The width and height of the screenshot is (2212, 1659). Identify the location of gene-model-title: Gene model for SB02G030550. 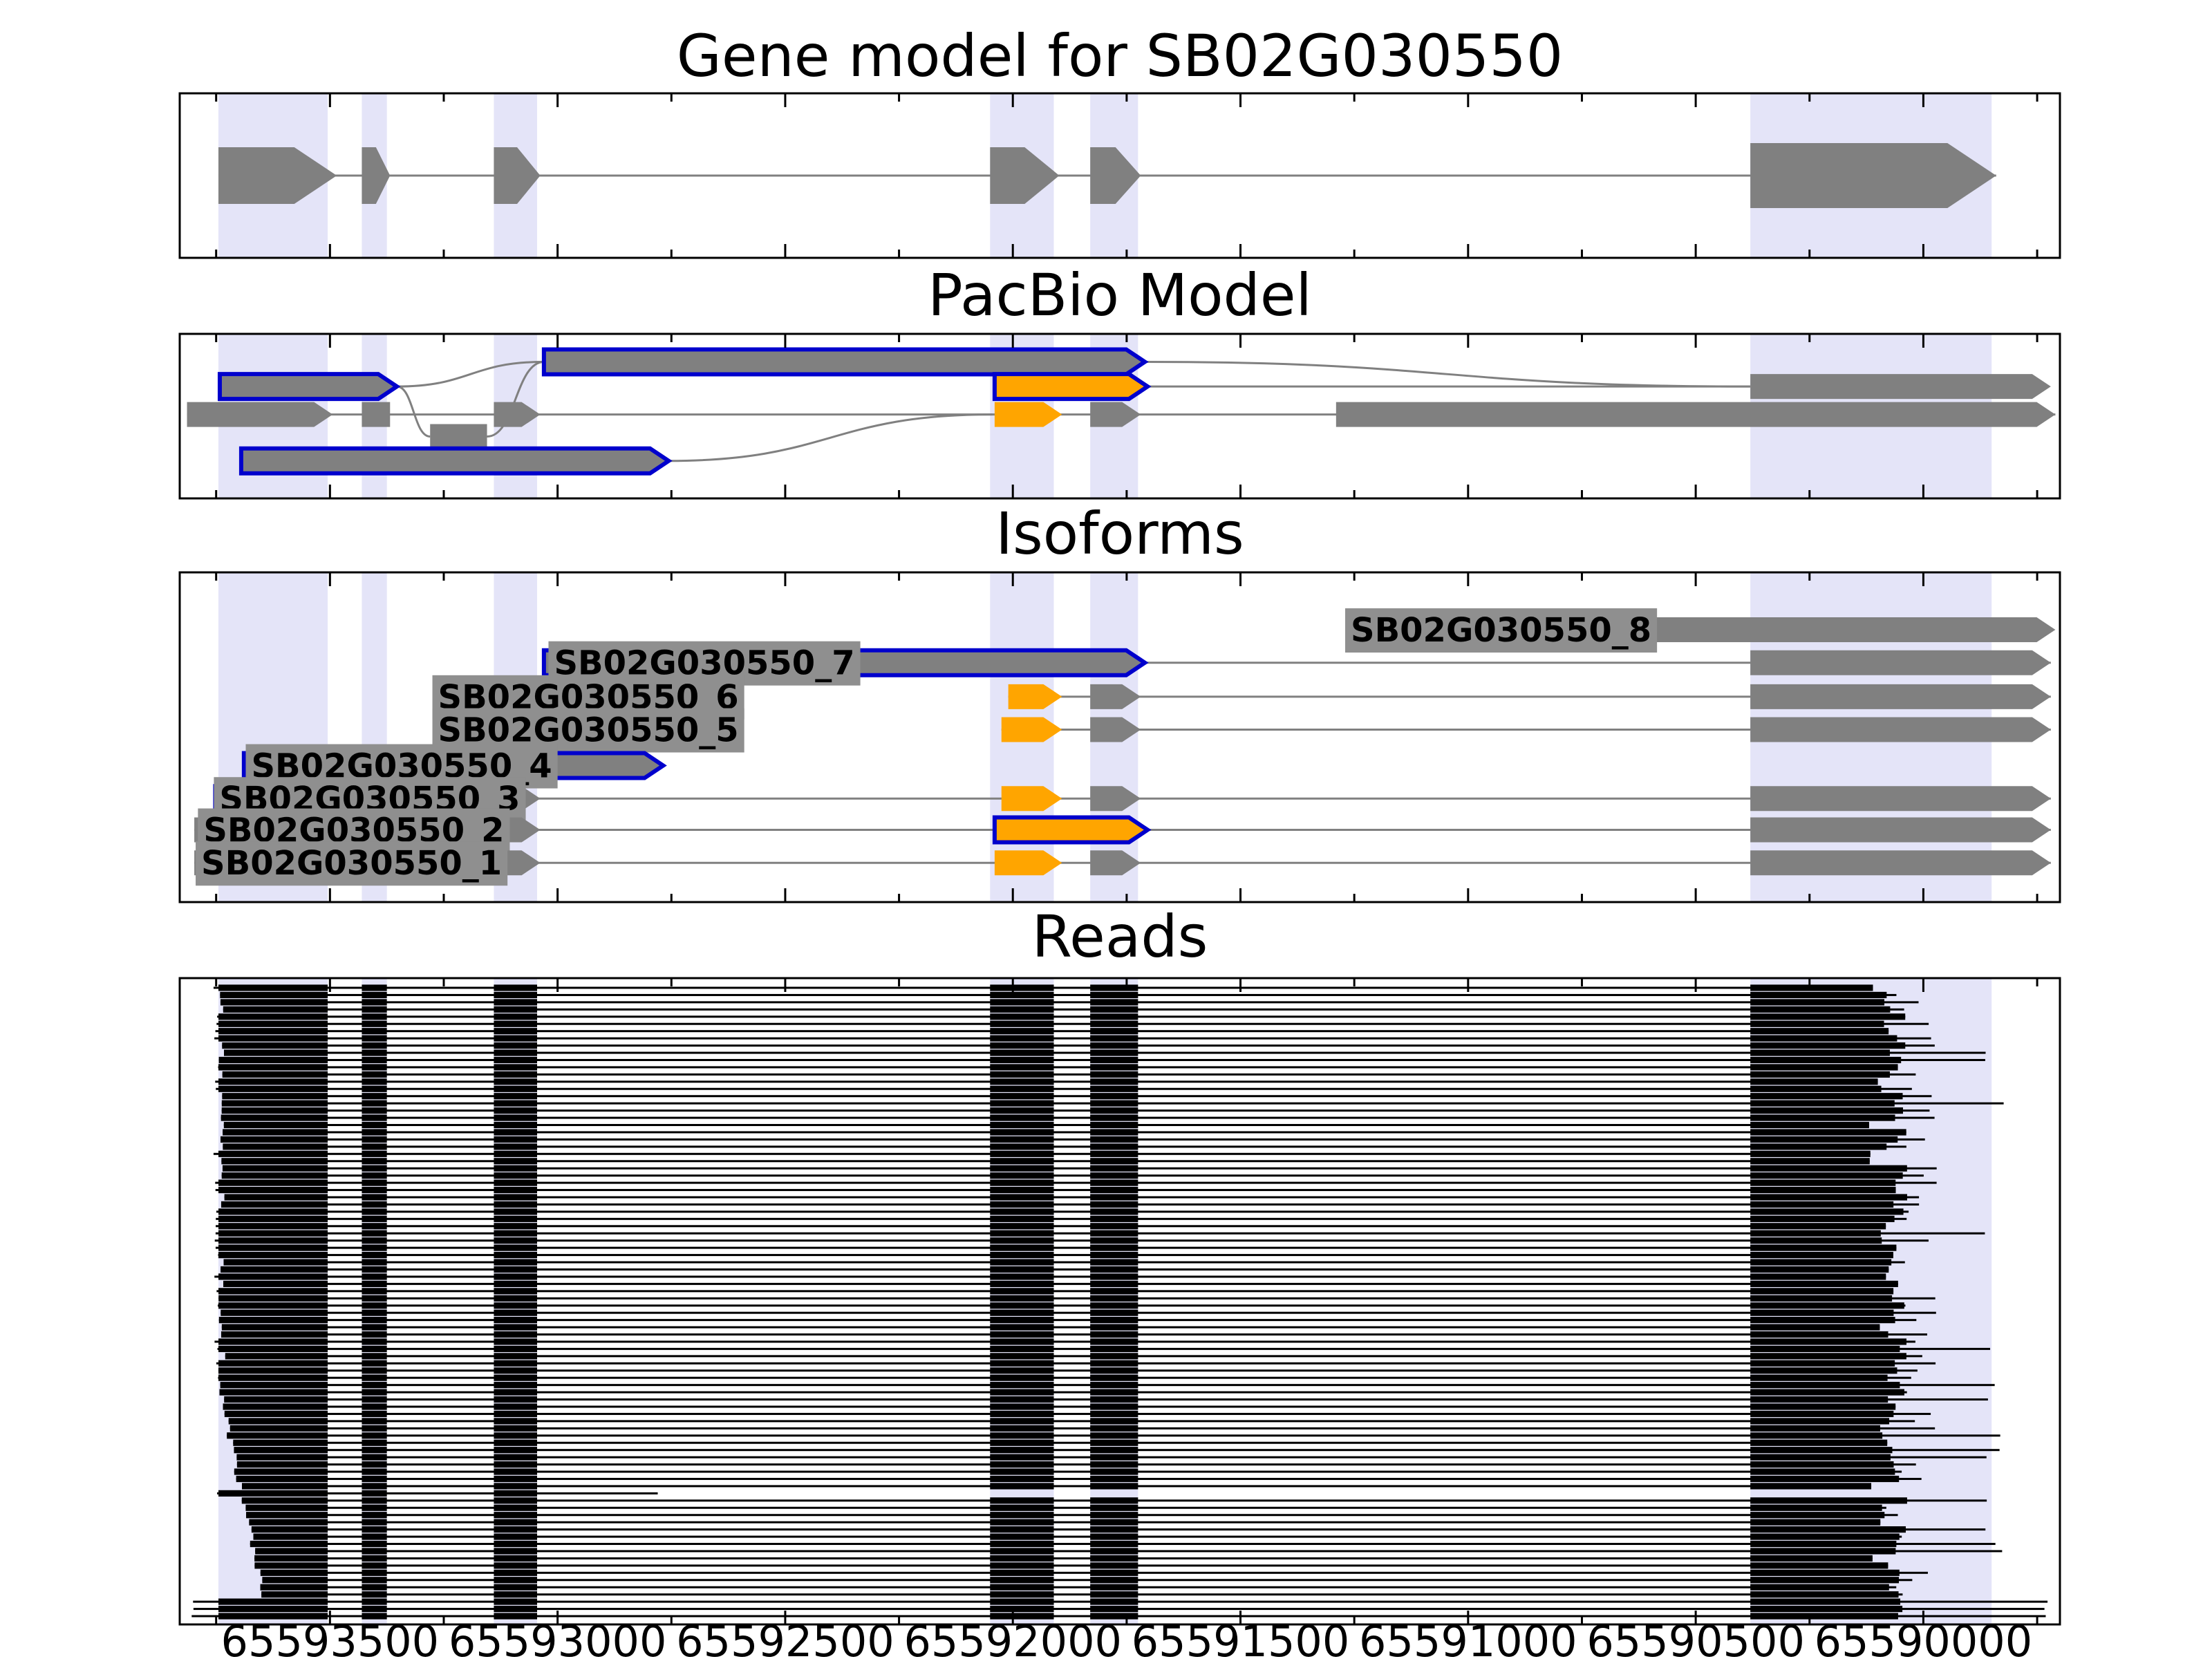
(1120, 56).